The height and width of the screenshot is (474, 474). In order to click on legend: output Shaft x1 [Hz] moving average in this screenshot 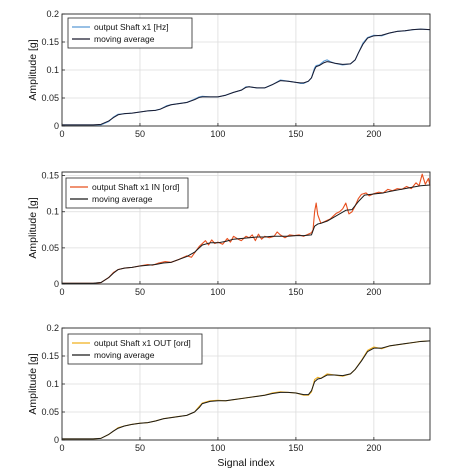, I will do `click(130, 33)`.